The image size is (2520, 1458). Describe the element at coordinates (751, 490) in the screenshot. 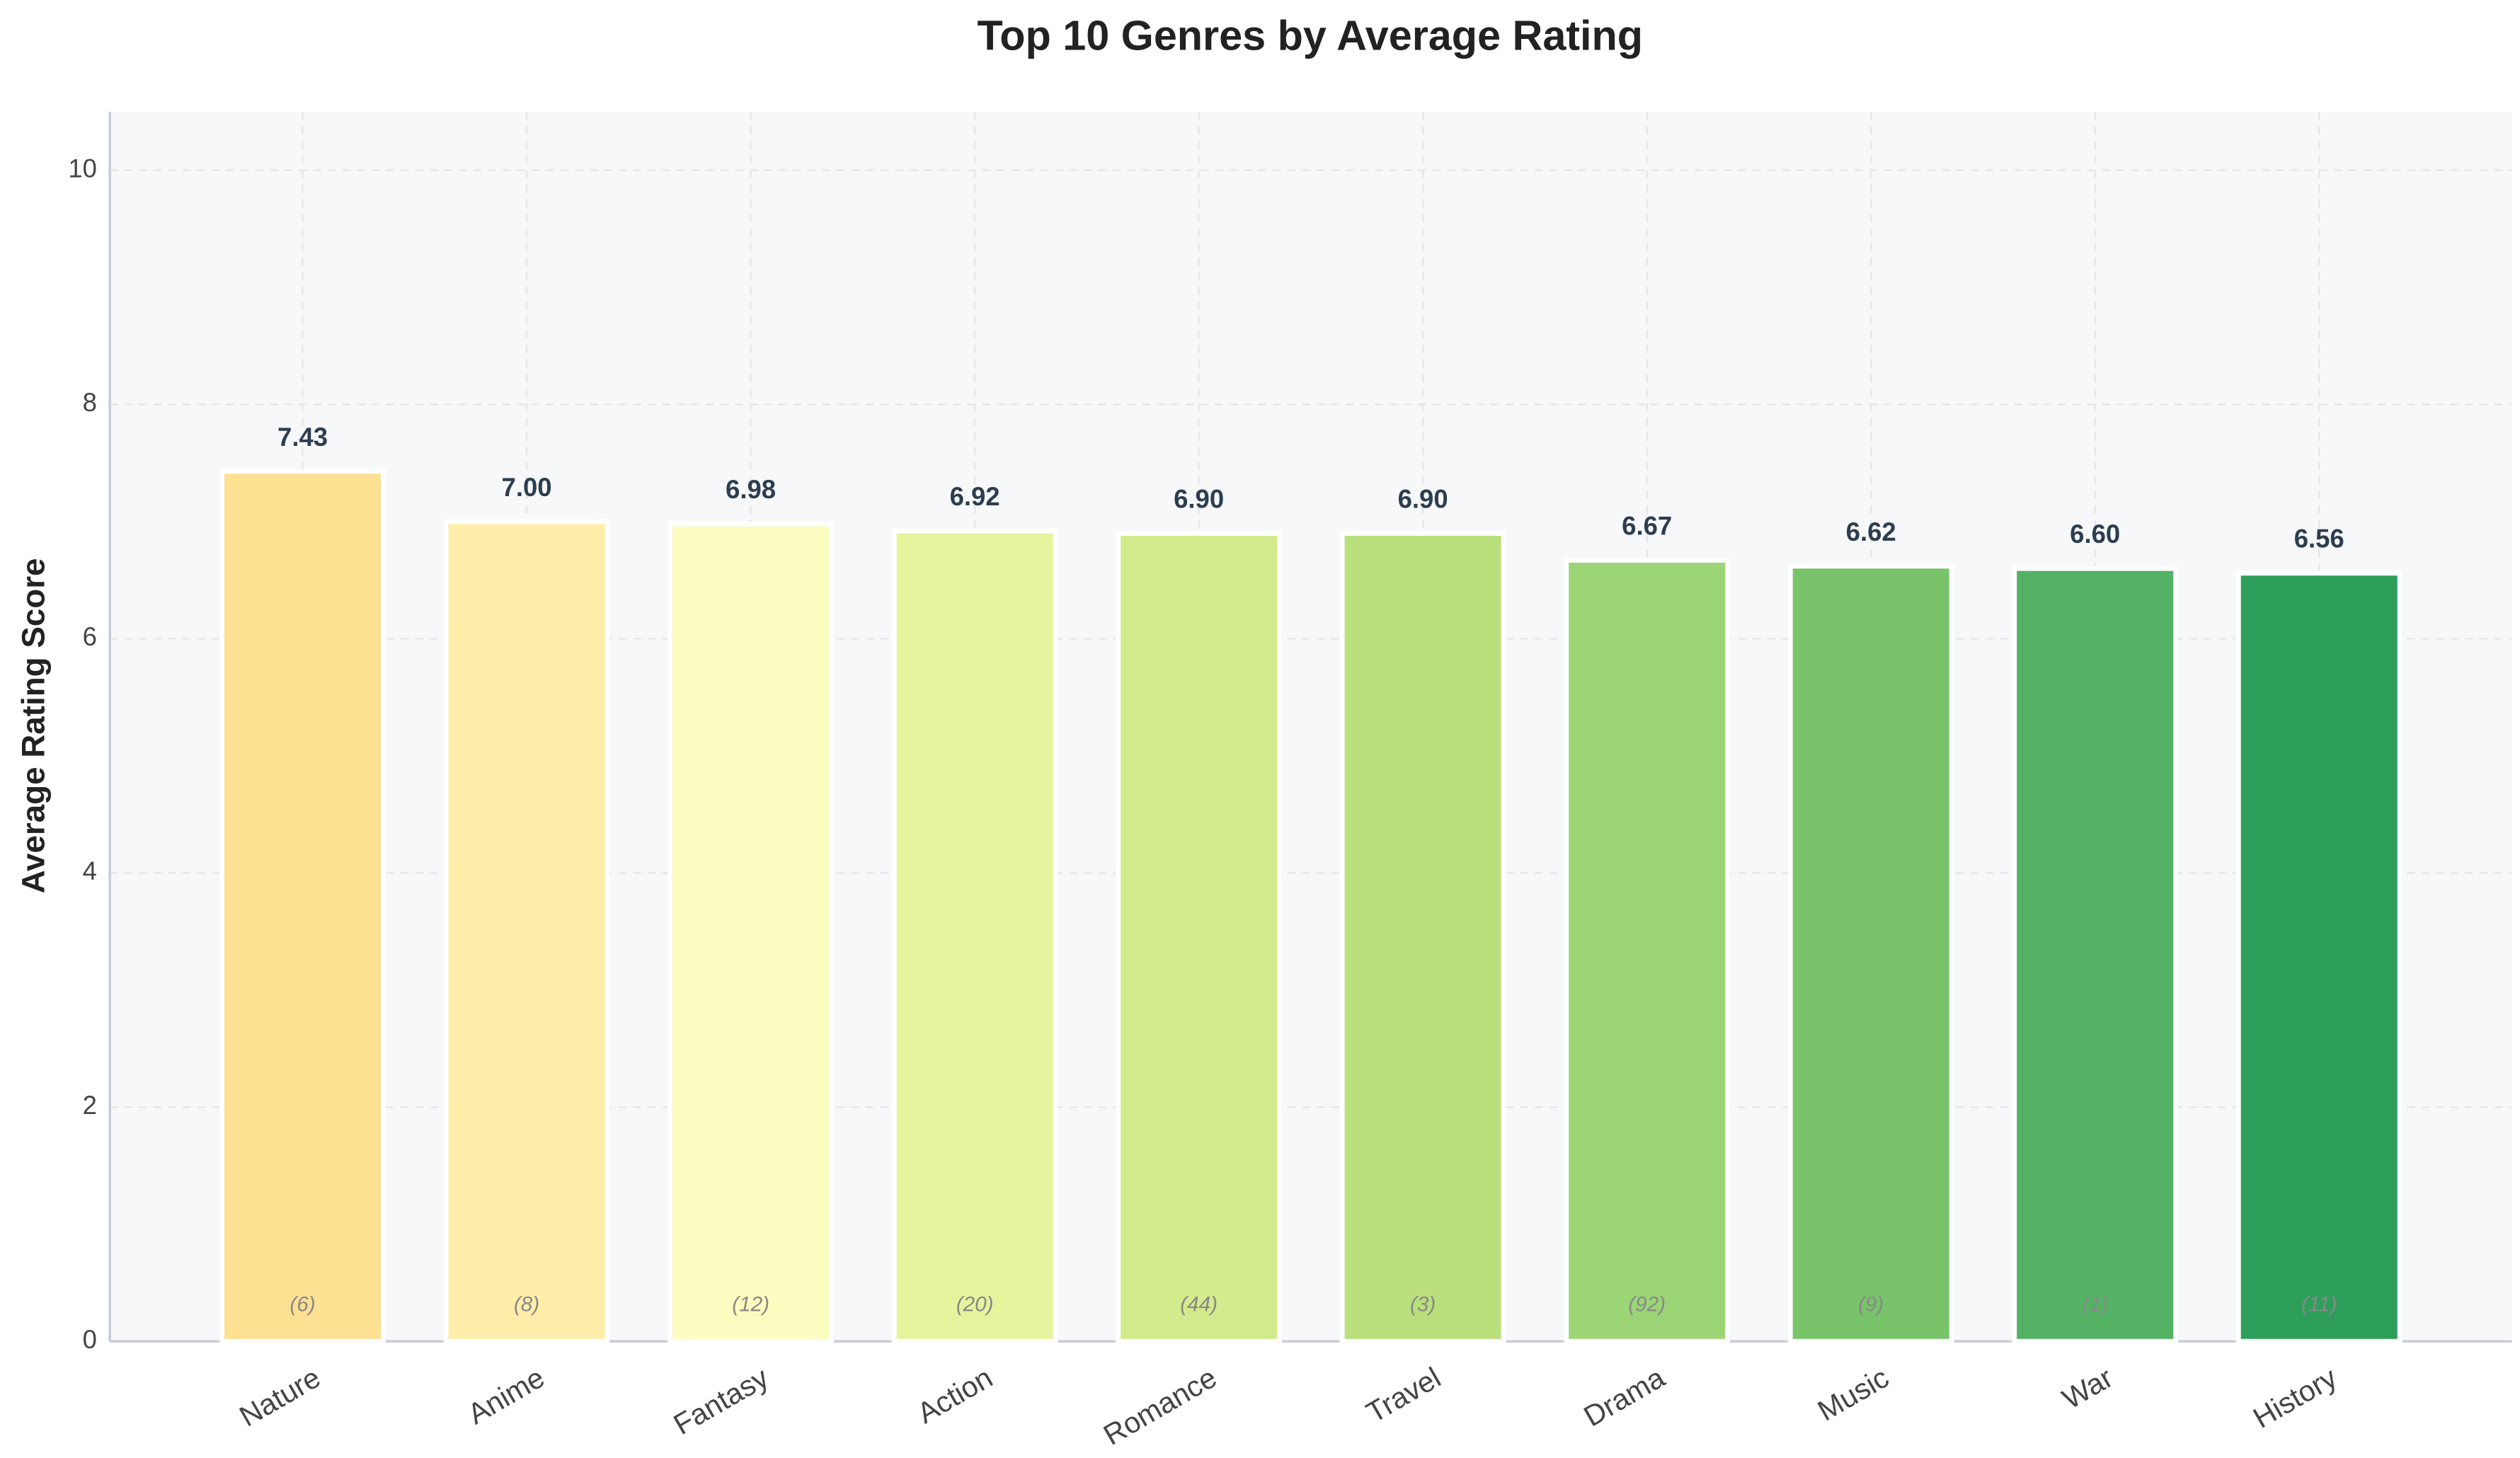

I see `value-label: 6.98` at that location.